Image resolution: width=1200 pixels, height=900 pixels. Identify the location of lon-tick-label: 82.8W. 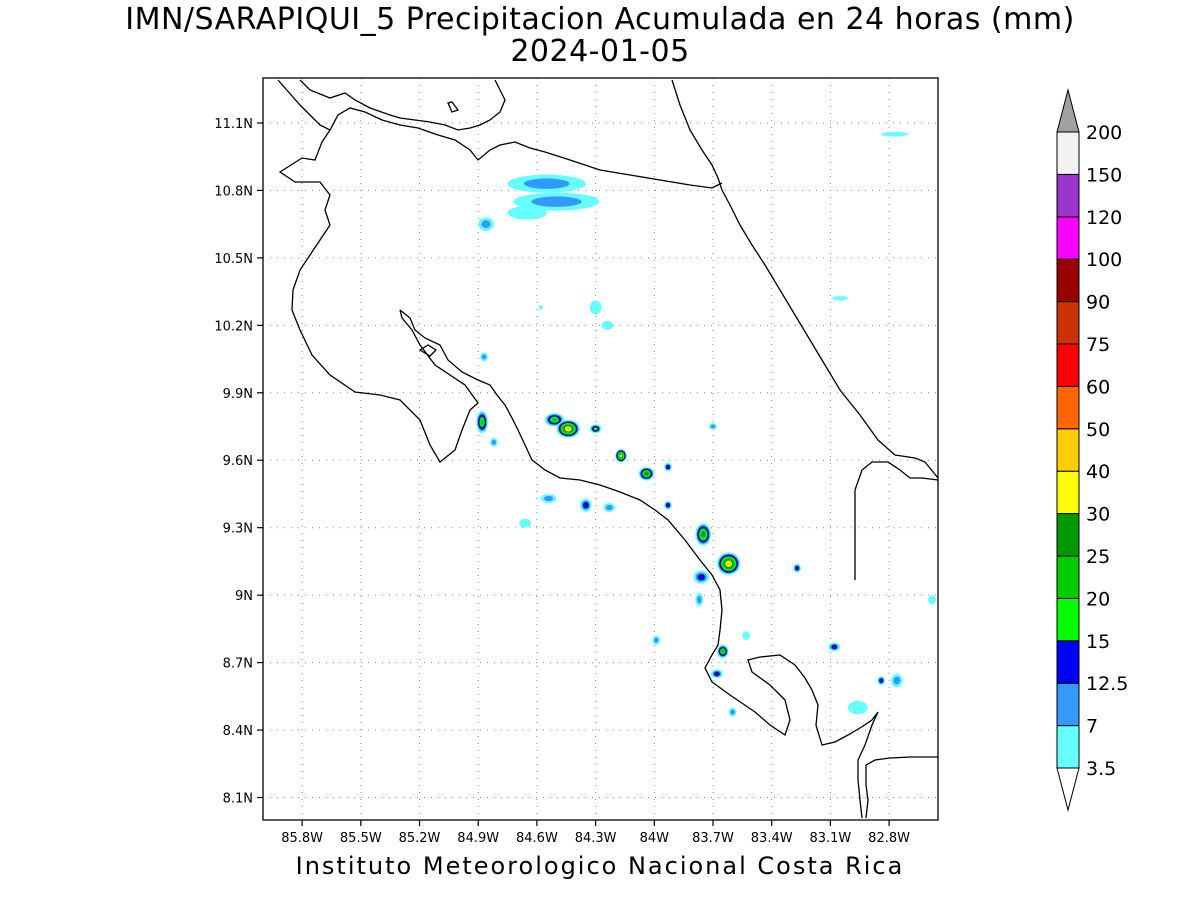
(889, 838).